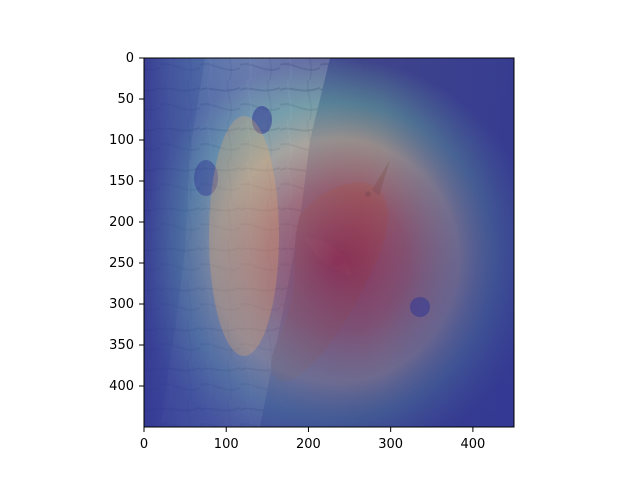 The width and height of the screenshot is (640, 480). I want to click on y-tick-label: 350, so click(121, 345).